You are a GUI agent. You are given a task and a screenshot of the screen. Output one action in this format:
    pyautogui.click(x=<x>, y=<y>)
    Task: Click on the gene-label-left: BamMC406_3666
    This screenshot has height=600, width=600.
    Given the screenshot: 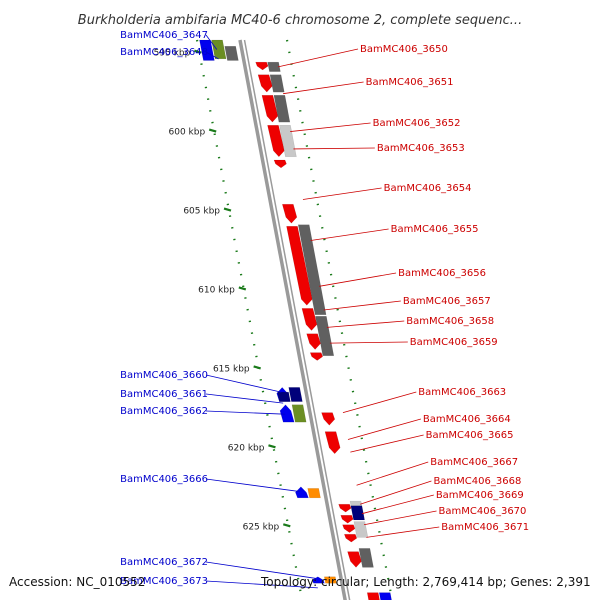 What is the action you would take?
    pyautogui.click(x=164, y=479)
    